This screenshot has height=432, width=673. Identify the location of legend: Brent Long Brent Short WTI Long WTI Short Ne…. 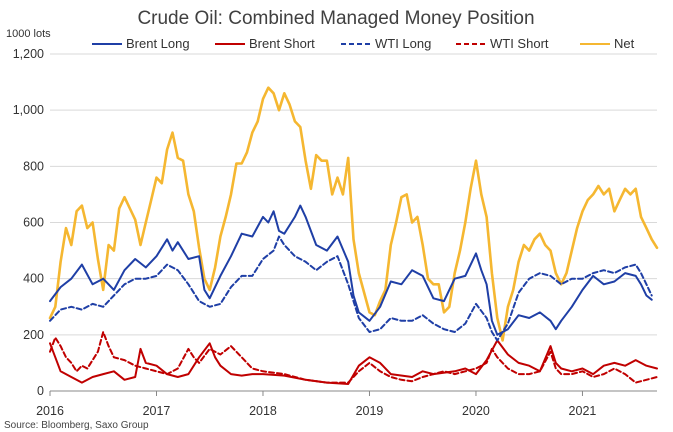
(363, 43).